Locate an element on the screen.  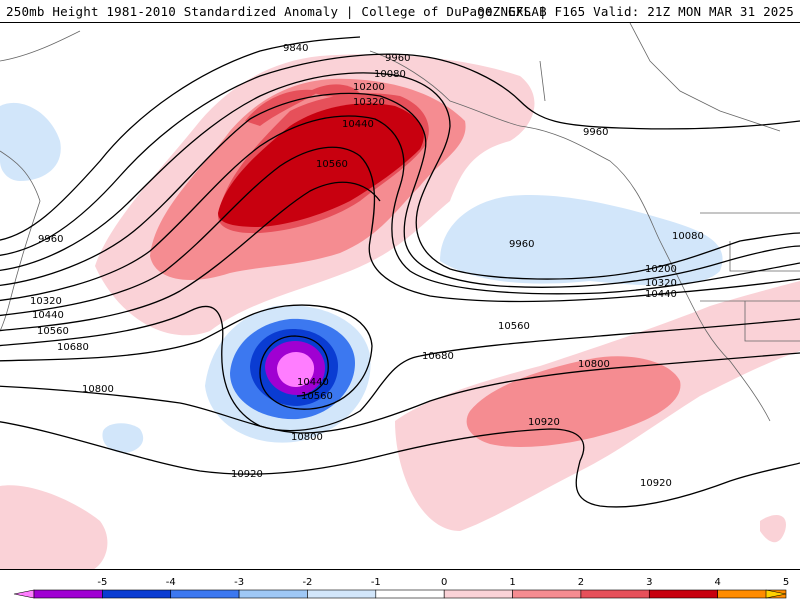
colorbar-tick-label: -2 is located at coordinates (307, 582).